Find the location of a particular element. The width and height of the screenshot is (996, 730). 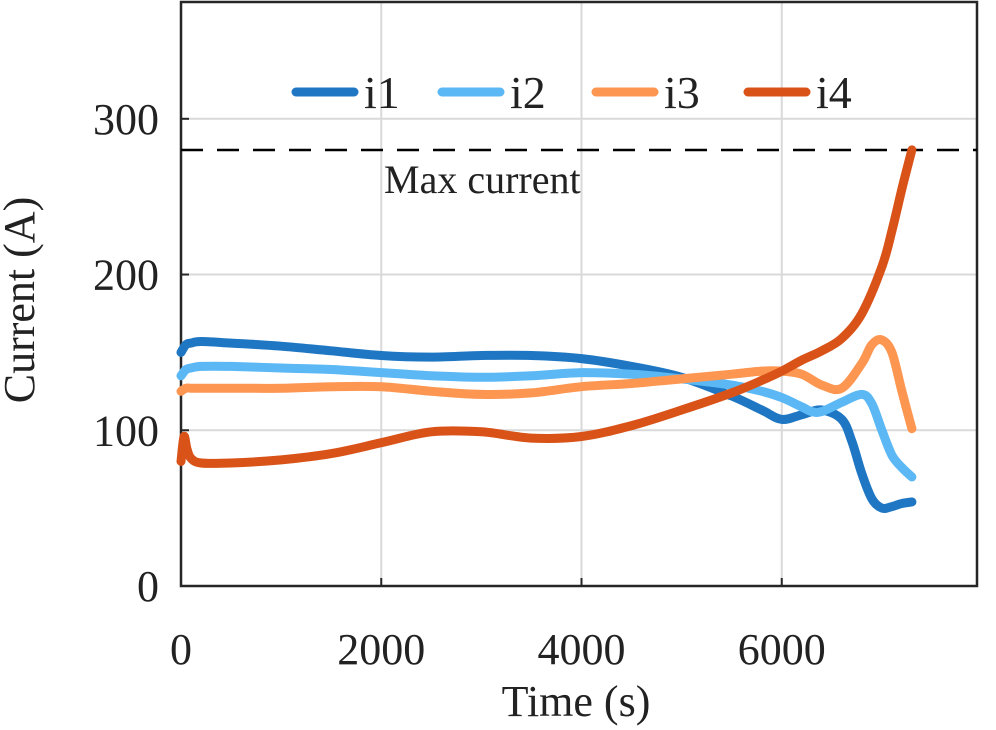

legend-label-i1: i1 is located at coordinates (382, 92).